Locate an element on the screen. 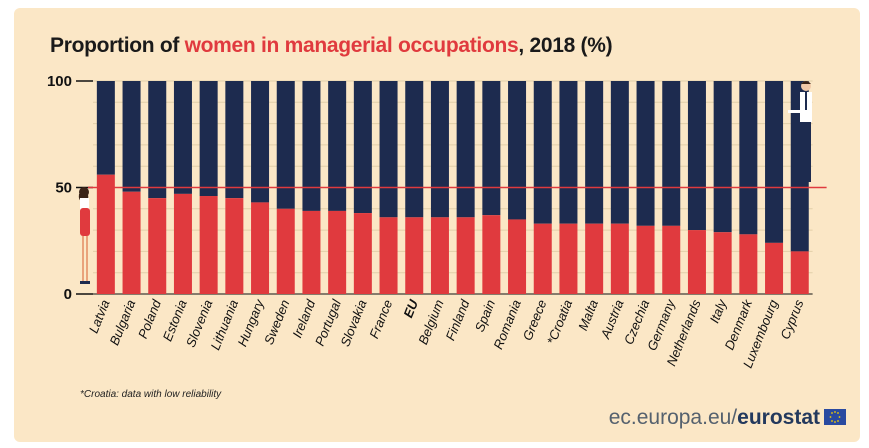 The width and height of the screenshot is (869, 448). source-brand: eurostat is located at coordinates (778, 417).